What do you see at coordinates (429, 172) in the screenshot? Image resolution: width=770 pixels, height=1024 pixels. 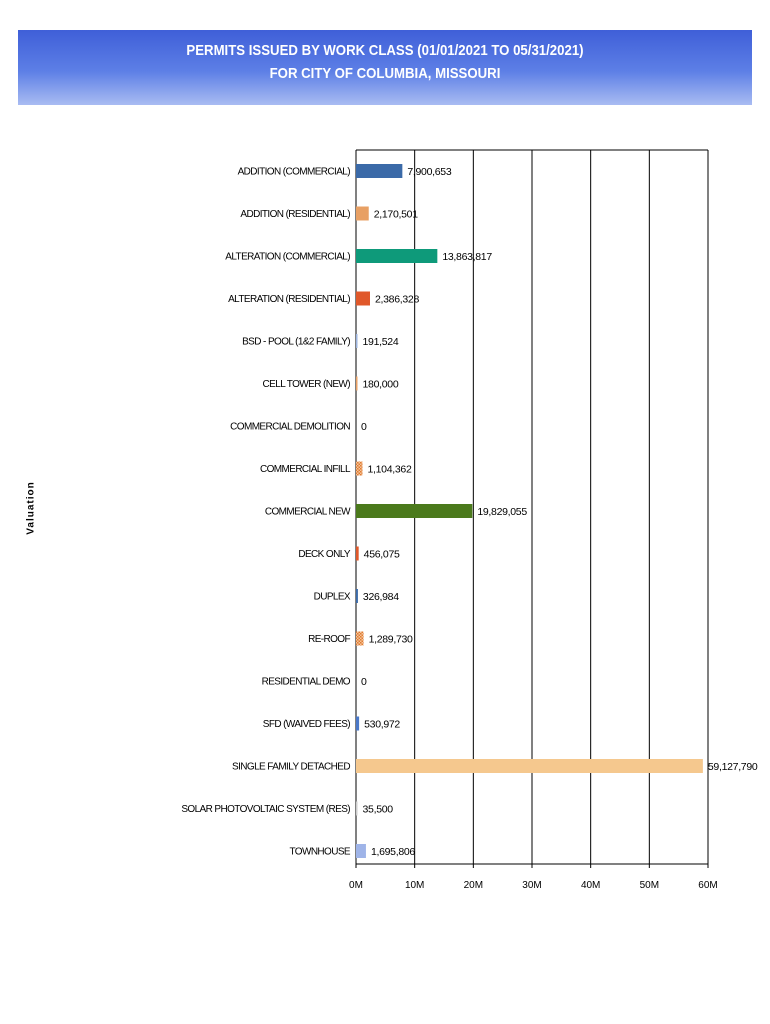 I see `value-label: 7,900,653` at bounding box center [429, 172].